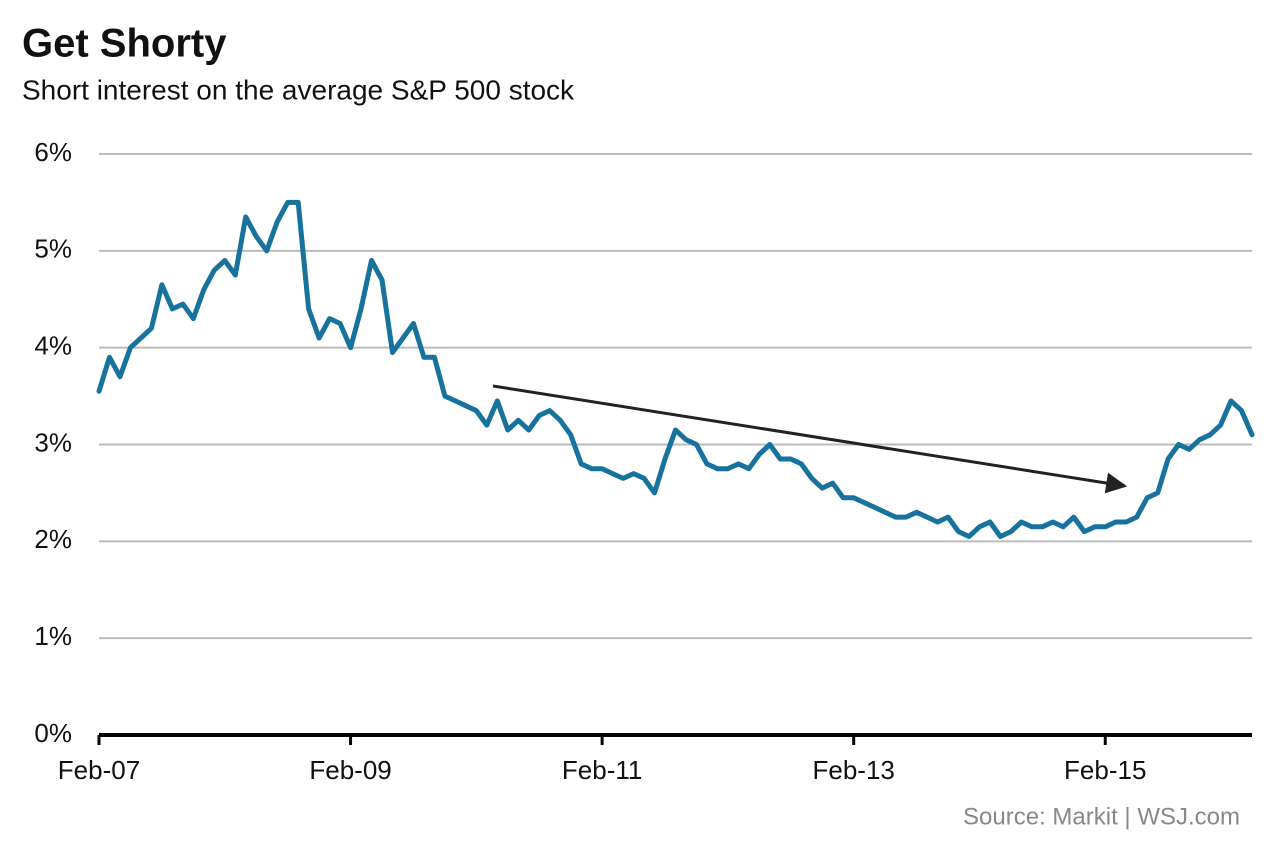  I want to click on y-tick-label: 0%, so click(53, 733).